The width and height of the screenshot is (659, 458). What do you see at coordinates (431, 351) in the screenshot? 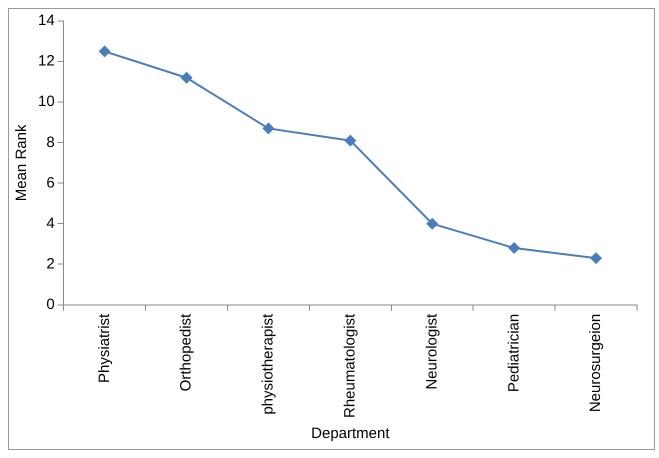
I see `x-tick-label: Neurologist` at bounding box center [431, 351].